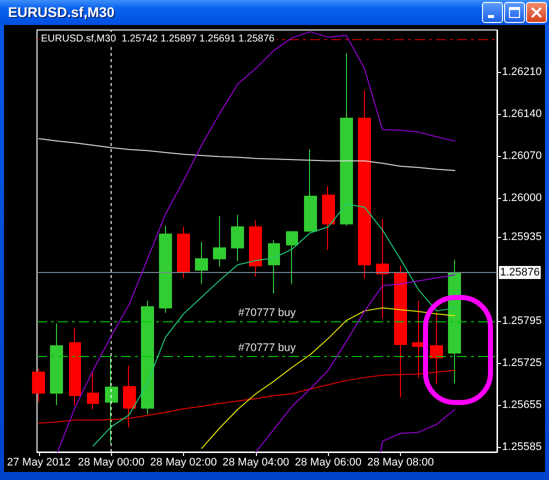 The height and width of the screenshot is (480, 549). What do you see at coordinates (328, 462) in the screenshot?
I see `x-tick-label: 28 May 06:00` at bounding box center [328, 462].